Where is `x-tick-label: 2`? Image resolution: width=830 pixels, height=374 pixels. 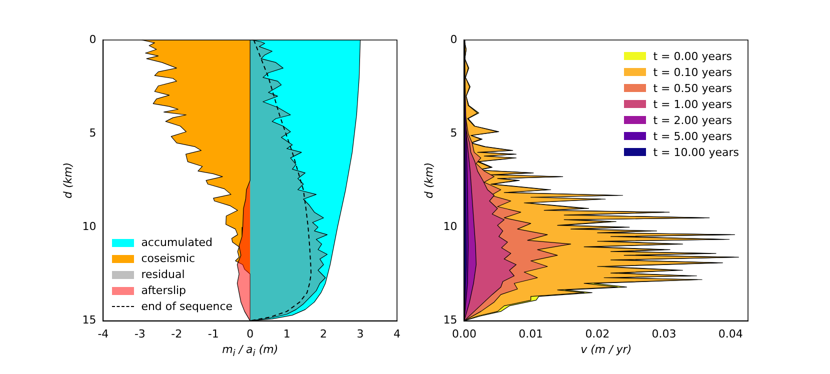 x-tick-label: 2 is located at coordinates (324, 333).